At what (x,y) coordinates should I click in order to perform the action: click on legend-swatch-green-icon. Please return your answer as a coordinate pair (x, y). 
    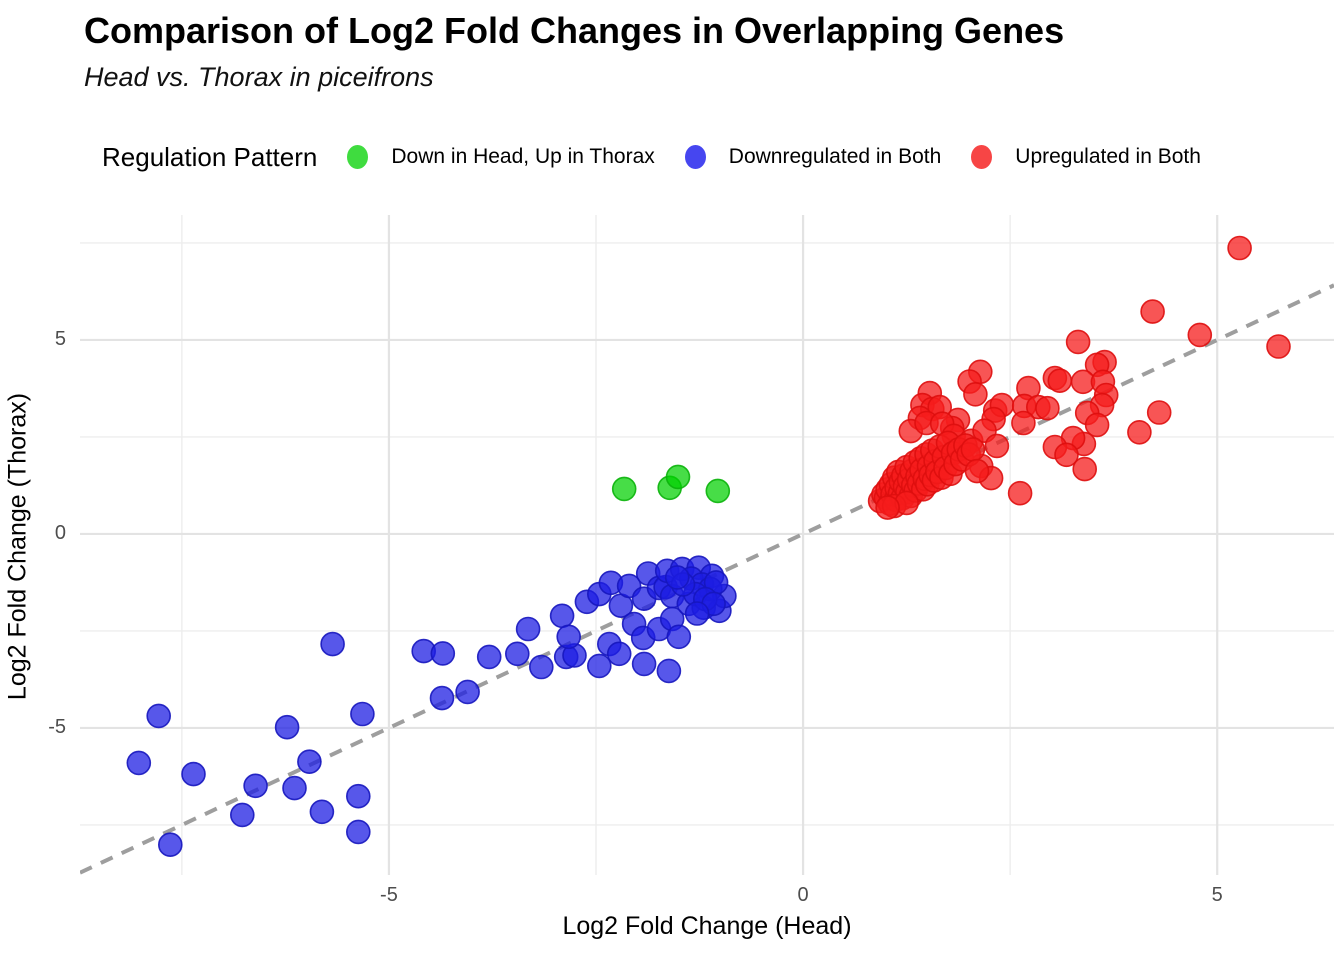
    Looking at the image, I should click on (358, 157).